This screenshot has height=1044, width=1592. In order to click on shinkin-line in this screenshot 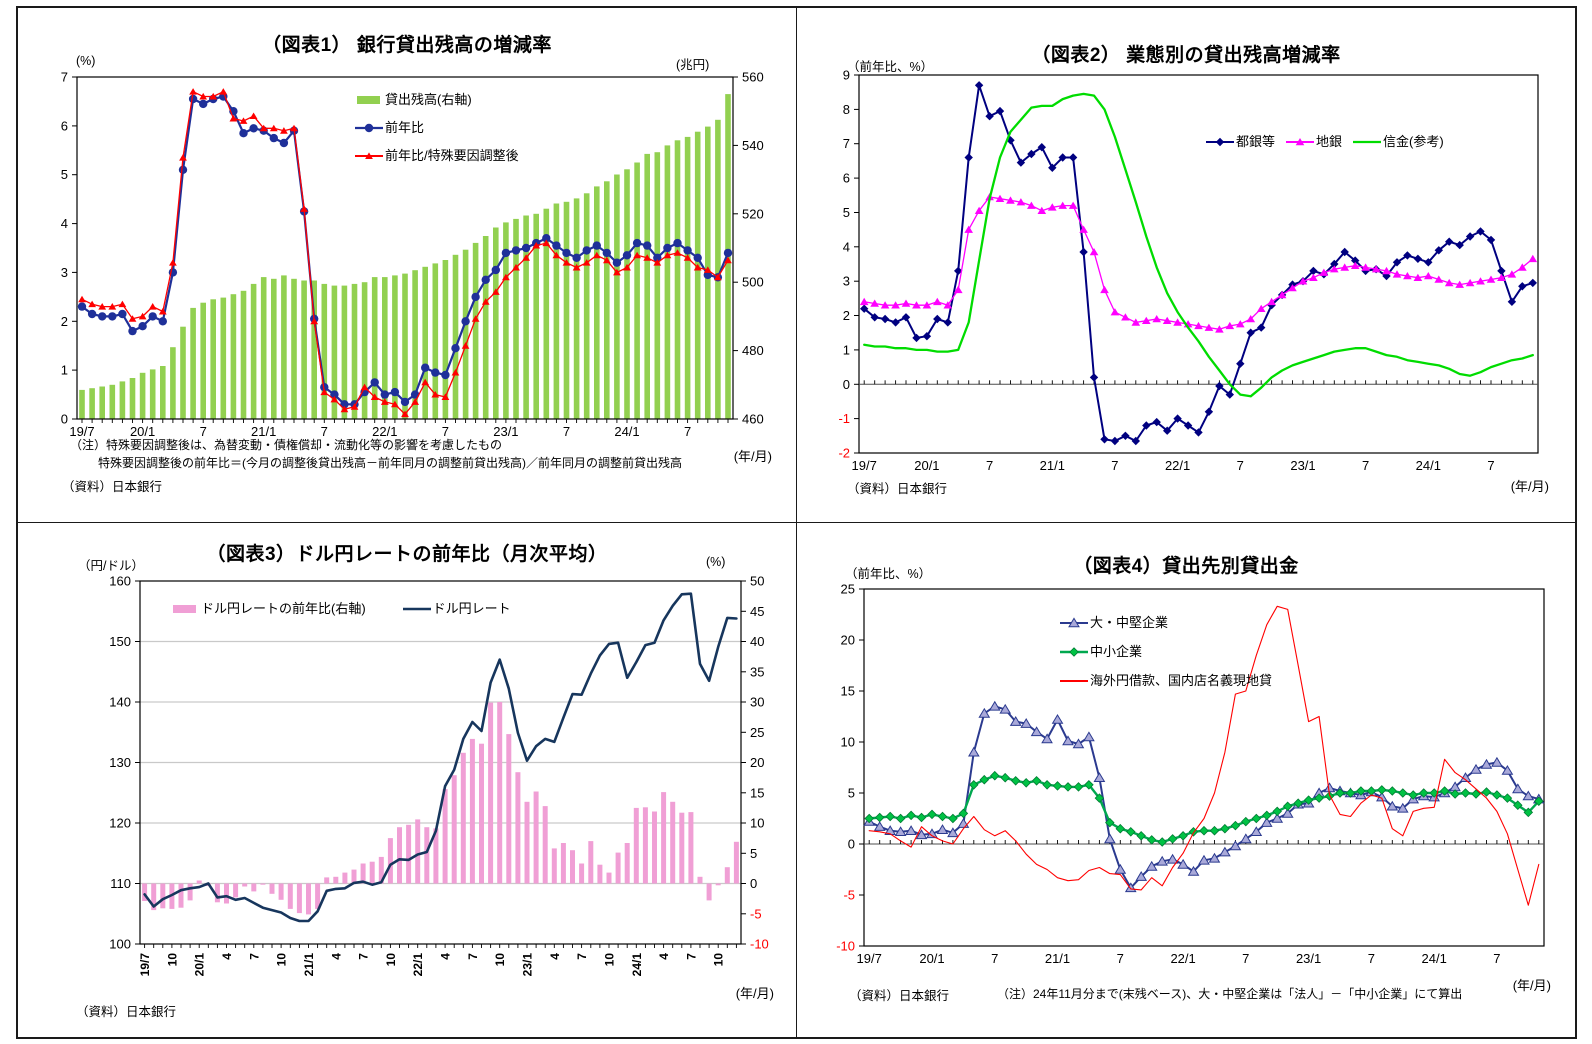, I will do `click(1198, 245)`.